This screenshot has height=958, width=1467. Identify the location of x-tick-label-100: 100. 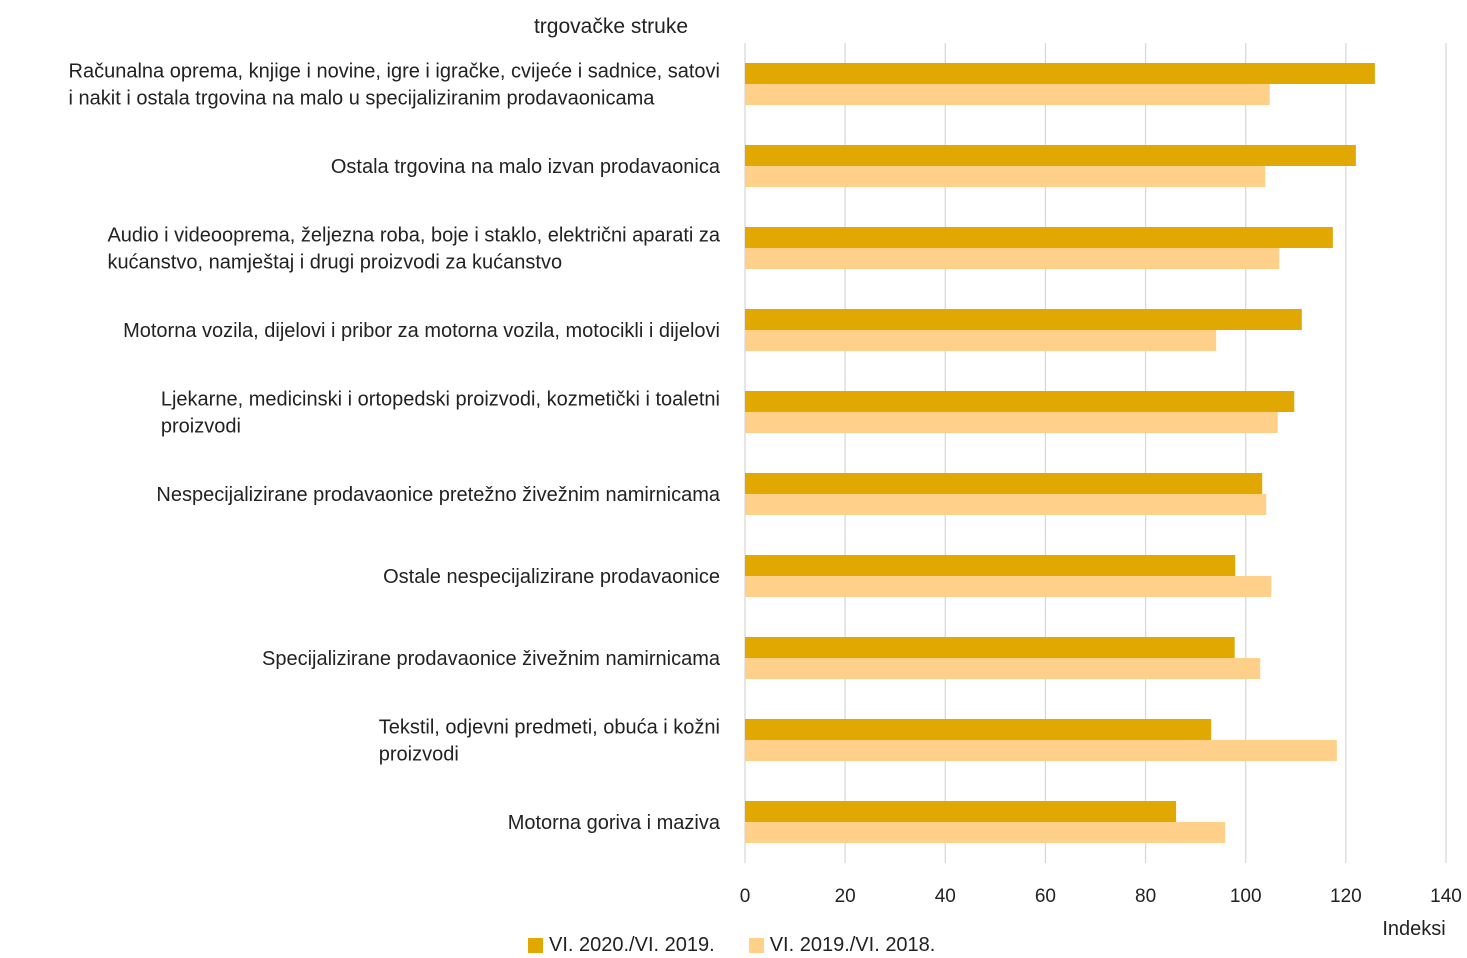
(1246, 896).